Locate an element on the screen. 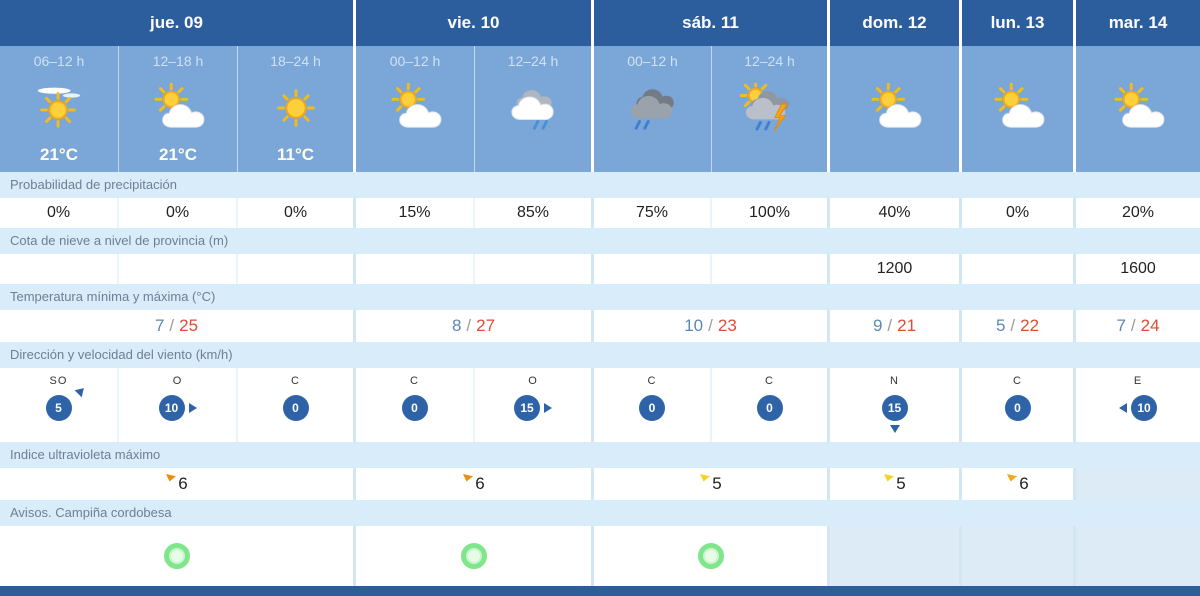  temp-max: 25 is located at coordinates (189, 325).